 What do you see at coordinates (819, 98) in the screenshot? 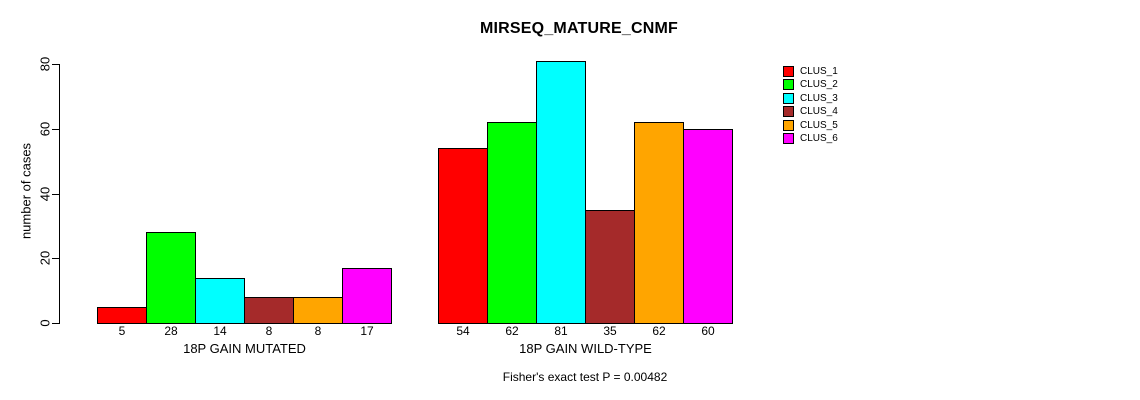
I see `legend-label: CLUS_3` at bounding box center [819, 98].